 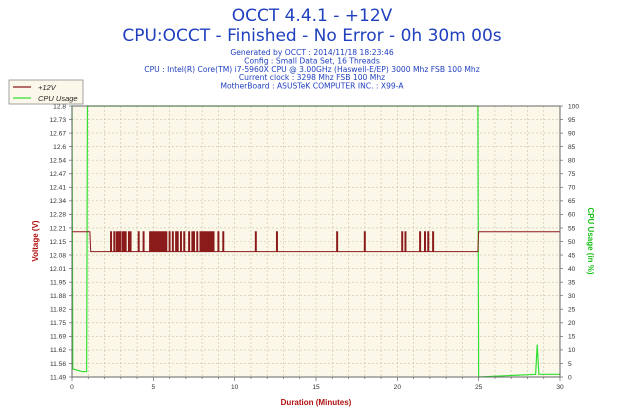 I want to click on x-tick-label: 15, so click(x=316, y=387).